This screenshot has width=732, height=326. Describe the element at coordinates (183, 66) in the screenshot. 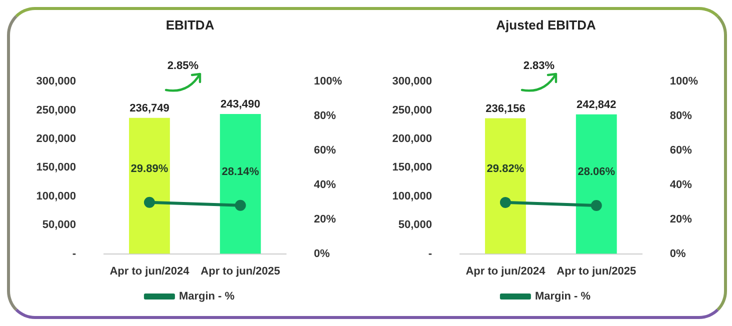

I see `text: 2.85%` at that location.